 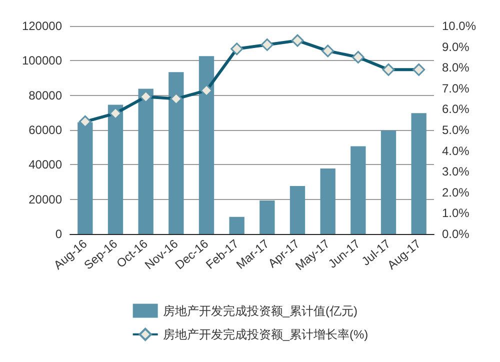 I want to click on y2-tick-label: 10.0%, so click(x=459, y=26).